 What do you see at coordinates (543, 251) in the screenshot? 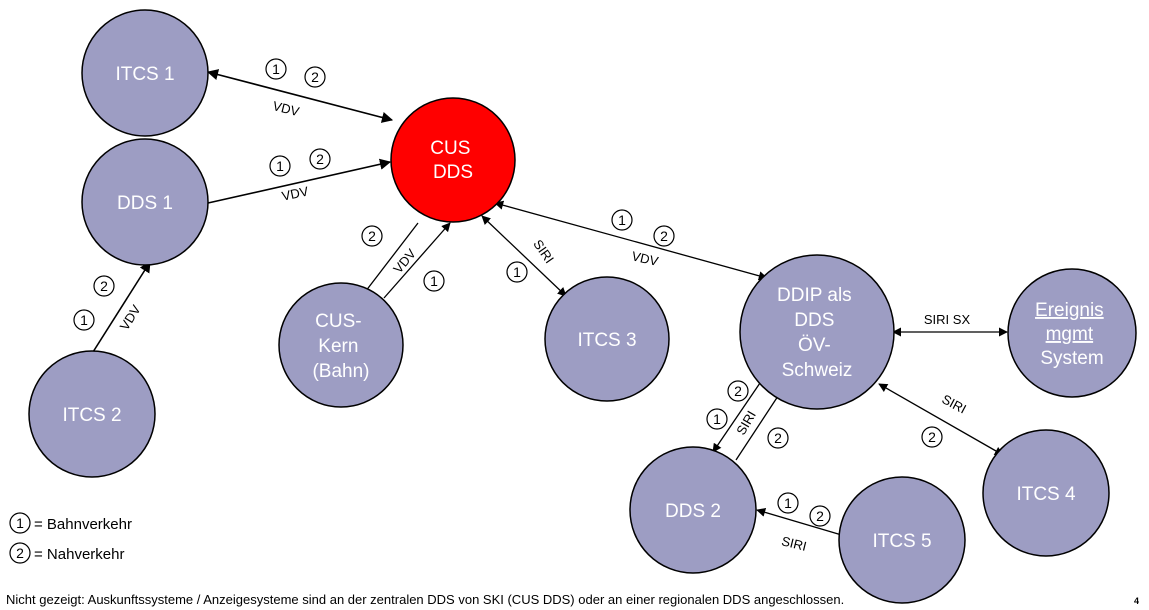
I see `edge-label-cus-itcs3: SIRI` at bounding box center [543, 251].